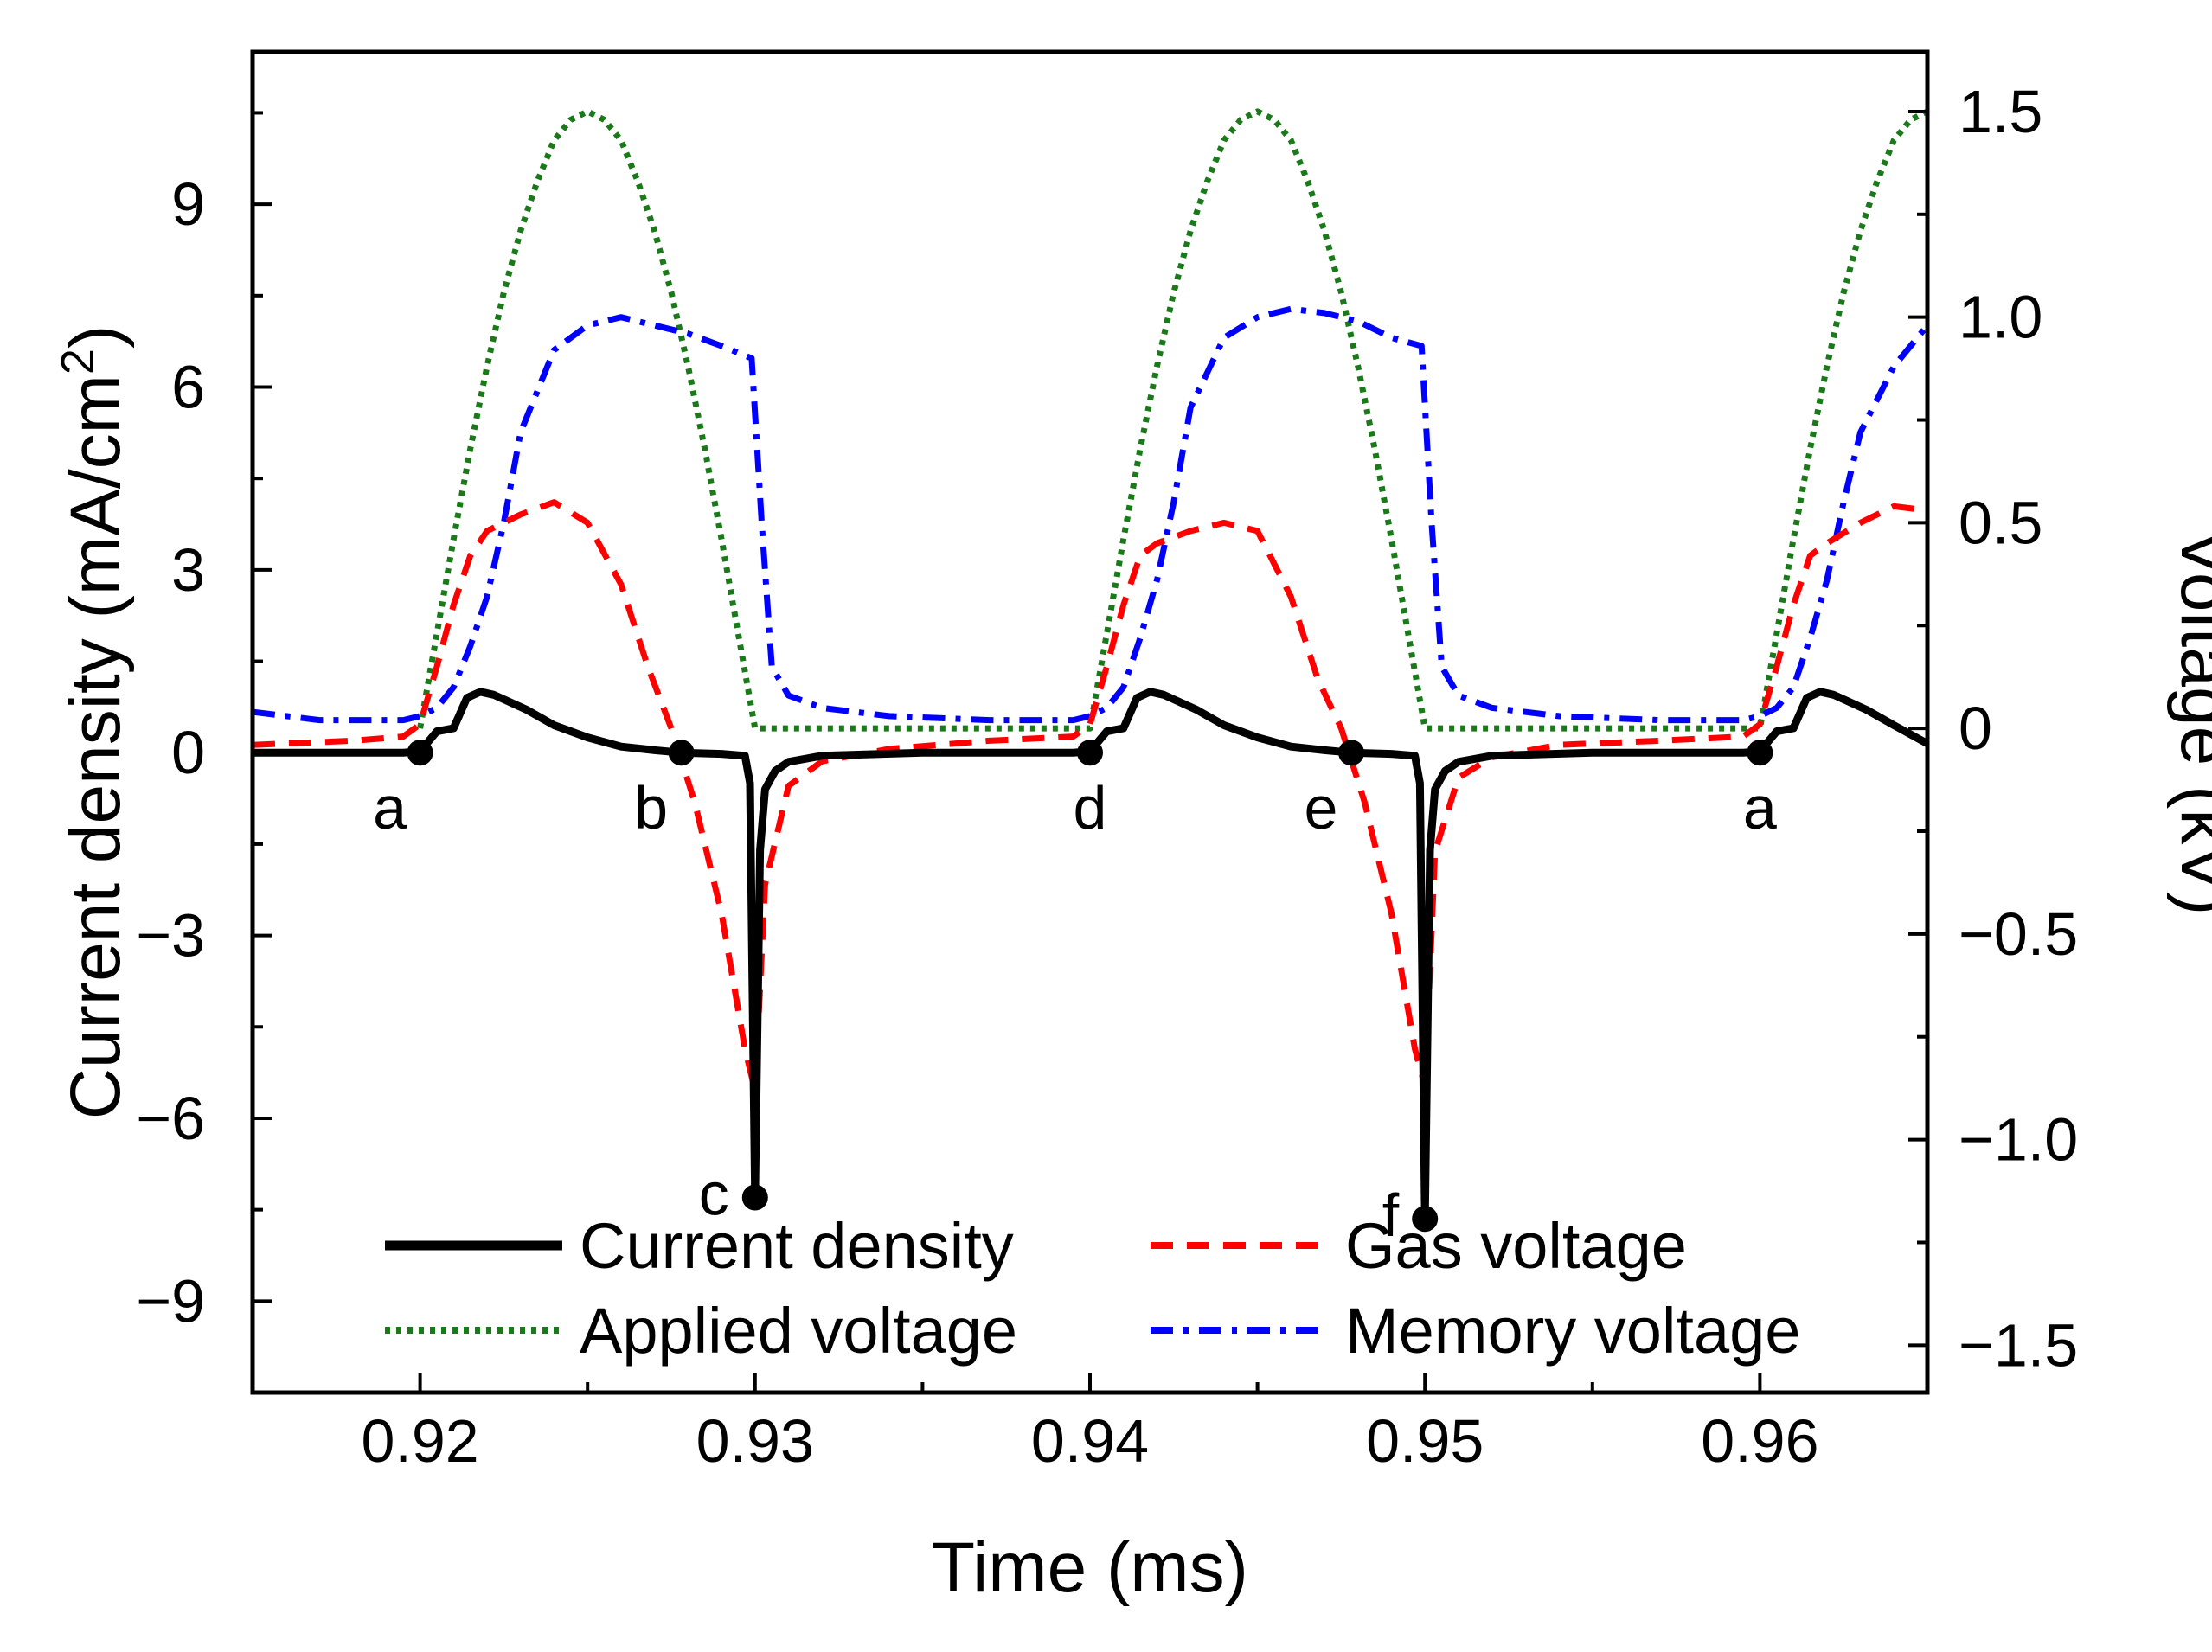  Describe the element at coordinates (714, 1194) in the screenshot. I see `point-label-c: c` at that location.